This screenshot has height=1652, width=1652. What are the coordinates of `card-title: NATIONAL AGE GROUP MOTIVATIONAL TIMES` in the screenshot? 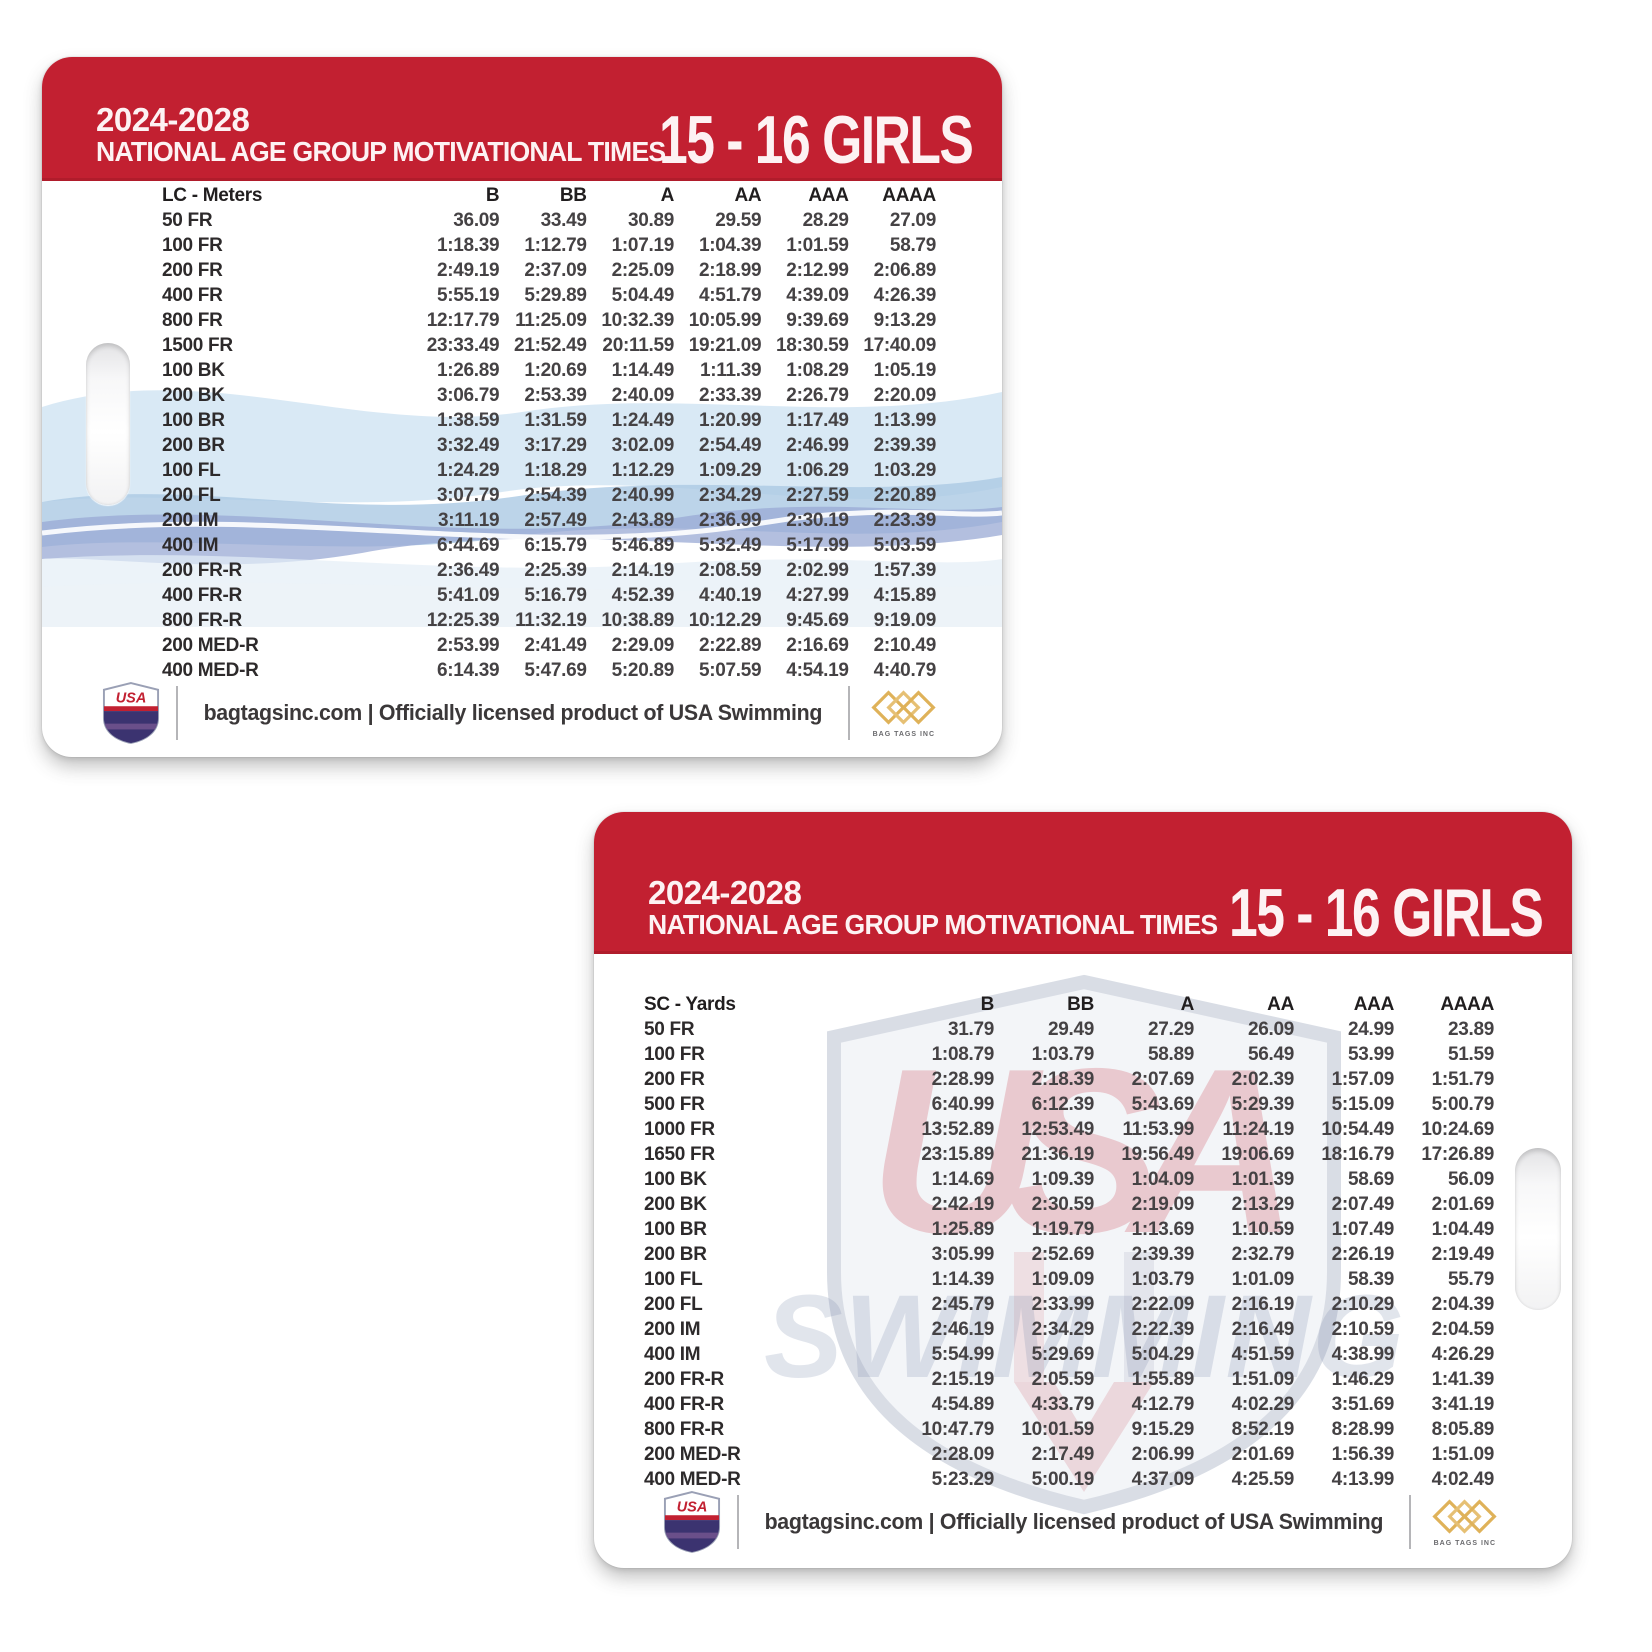 It's located at (381, 152).